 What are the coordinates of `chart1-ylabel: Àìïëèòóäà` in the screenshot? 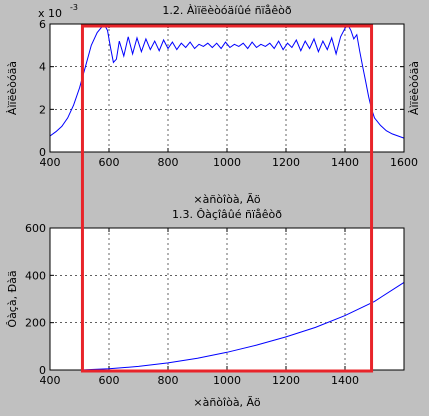 It's located at (12, 88).